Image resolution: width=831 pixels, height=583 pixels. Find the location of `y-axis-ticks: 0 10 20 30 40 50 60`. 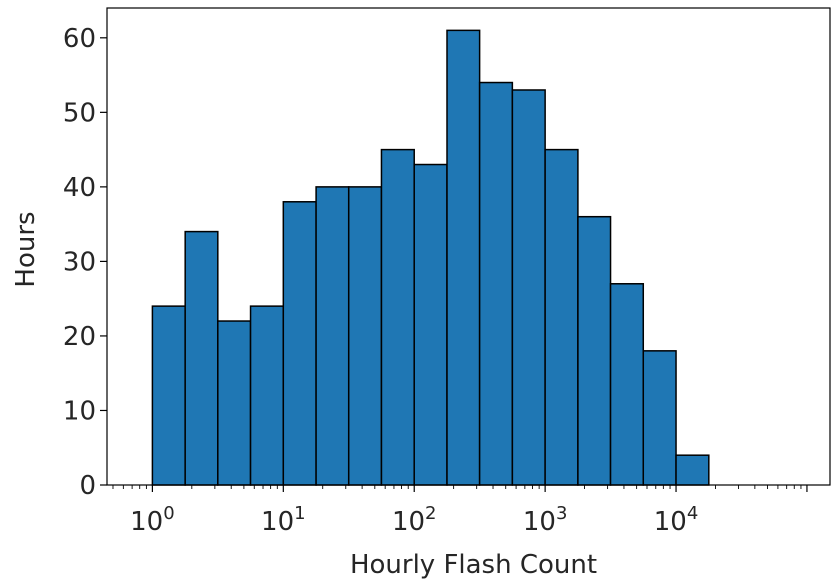

y-axis-ticks: 0 10 20 30 40 50 60 is located at coordinates (85, 262).